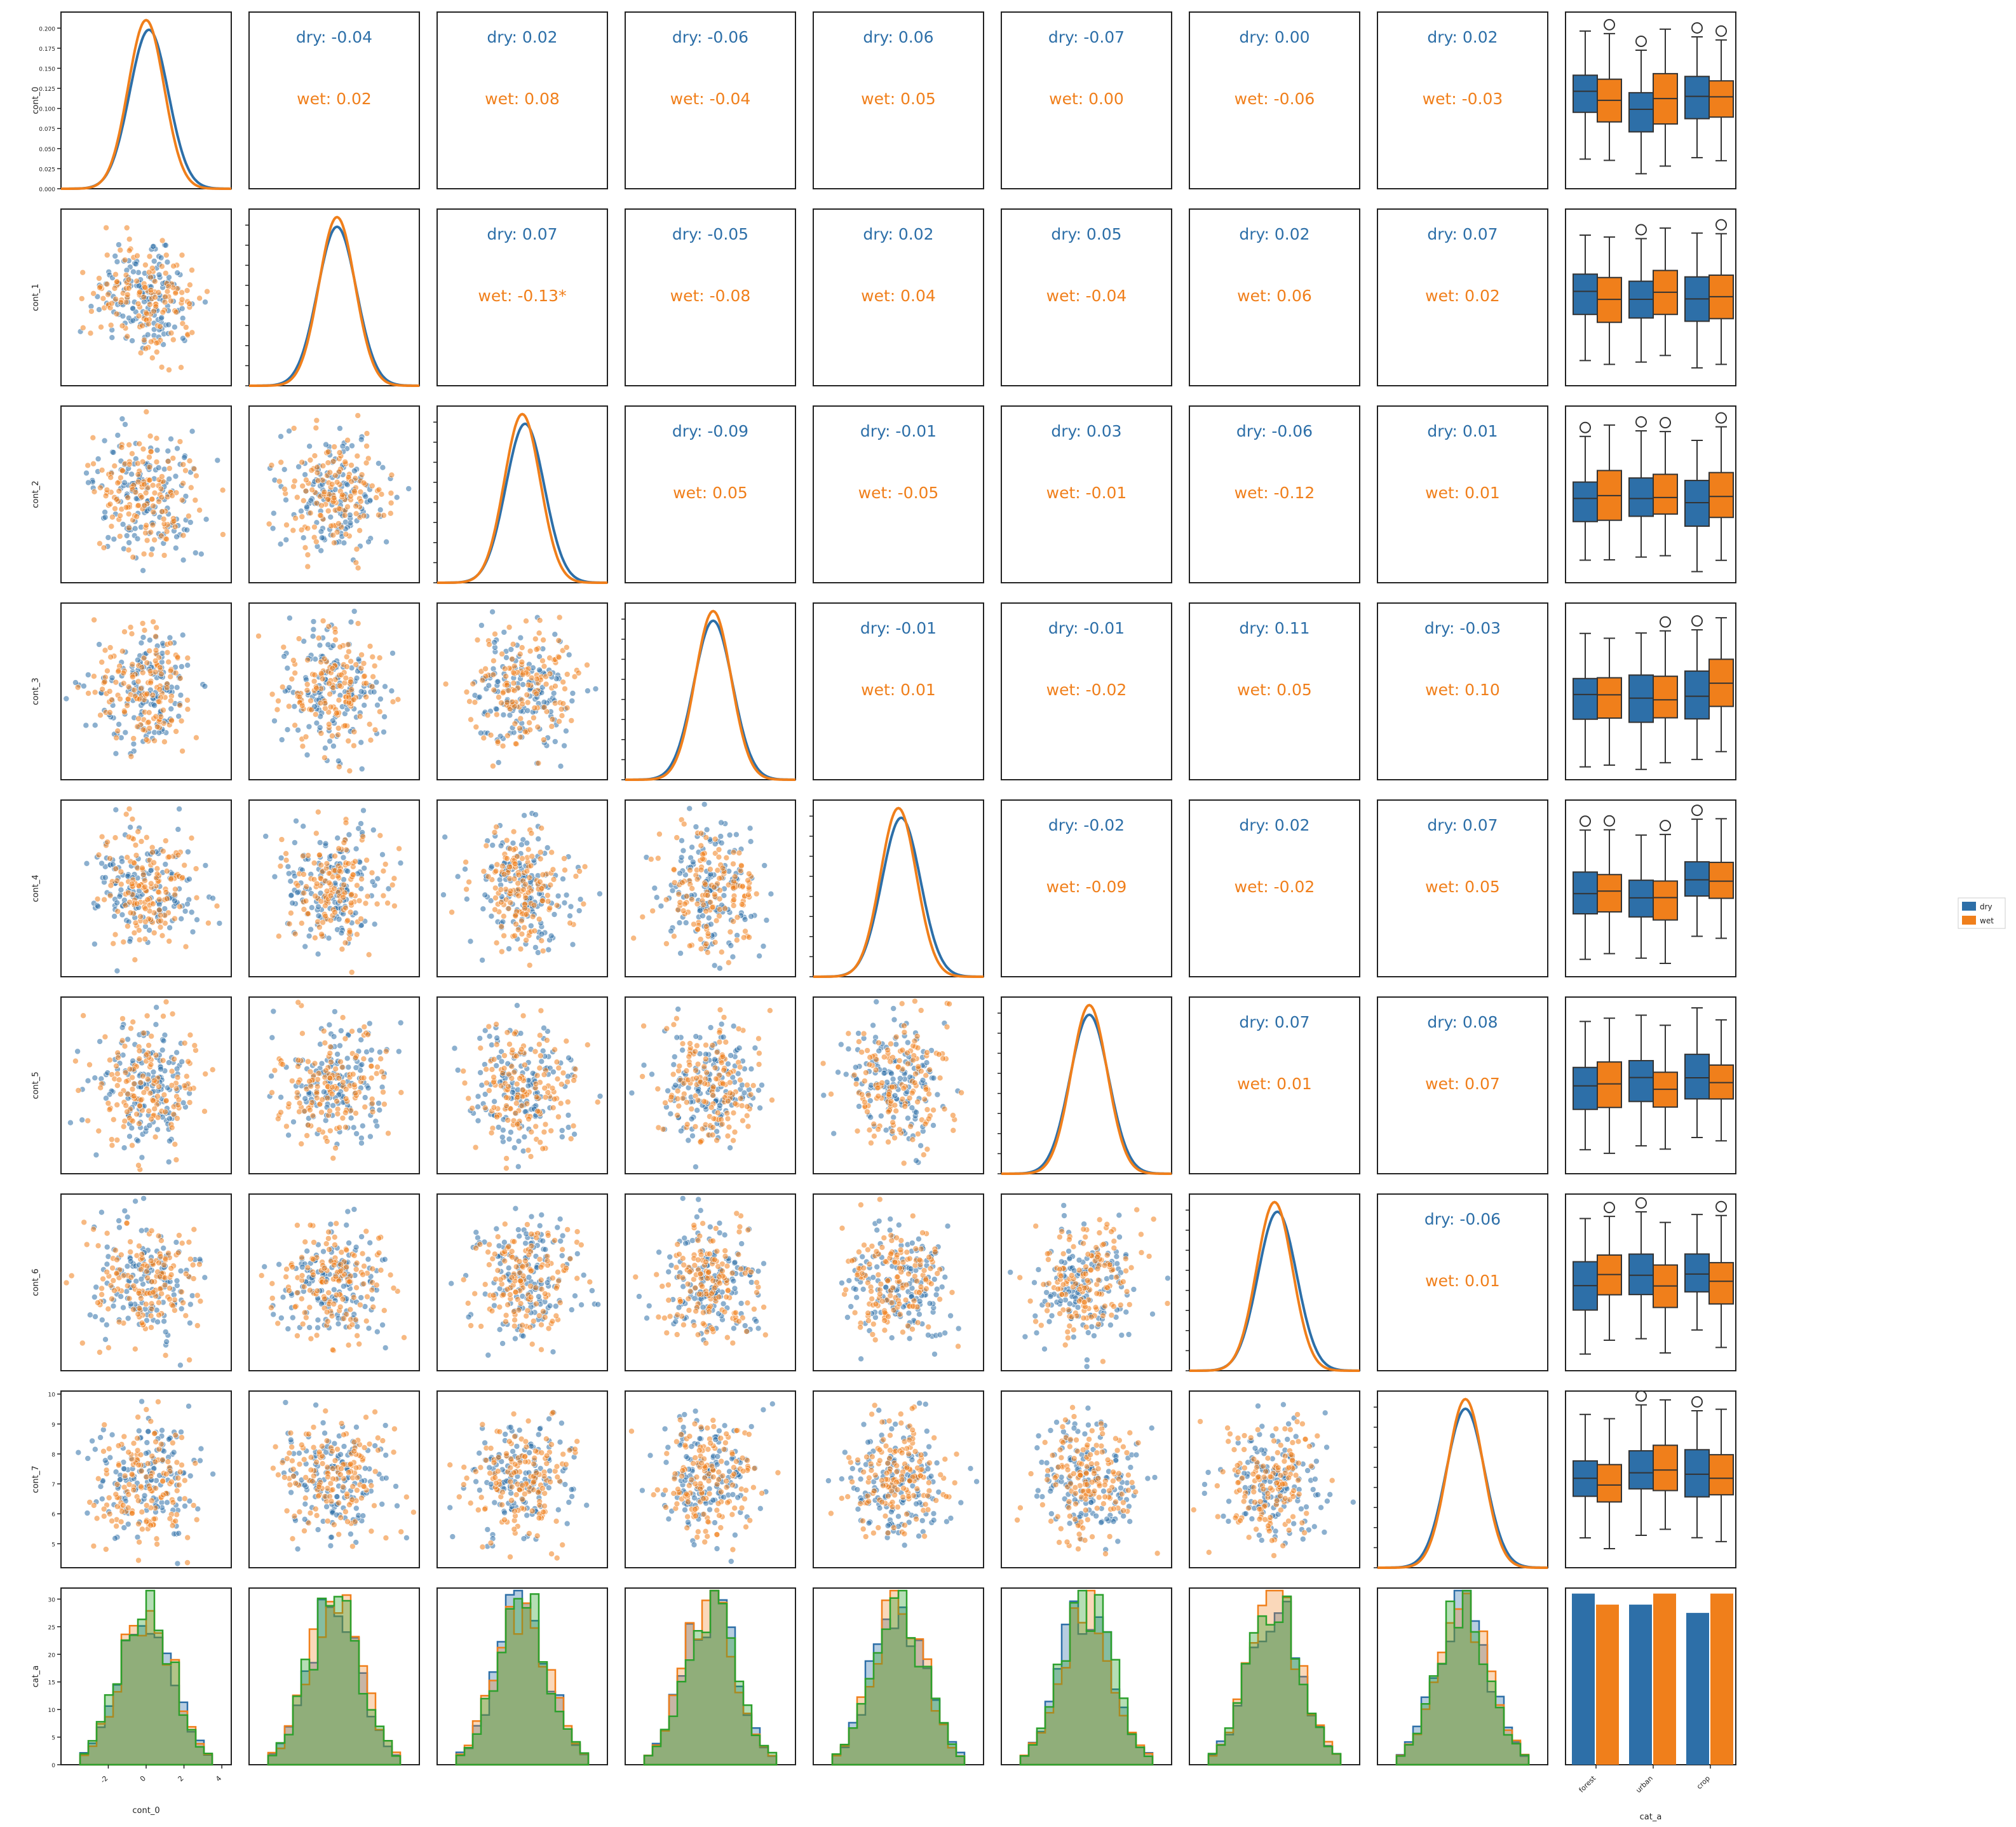 Image resolution: width=2016 pixels, height=1827 pixels. I want to click on corr-wet-label: wet: 0.08, so click(522, 99).